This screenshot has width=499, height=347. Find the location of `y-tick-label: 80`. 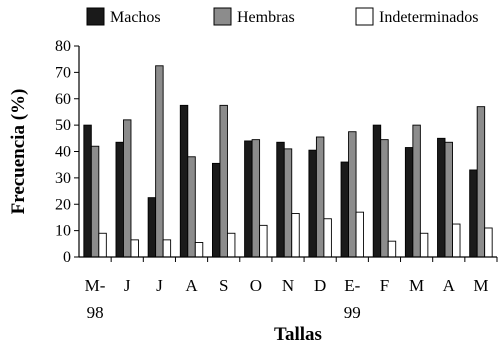

y-tick-label: 80 is located at coordinates (63, 46).